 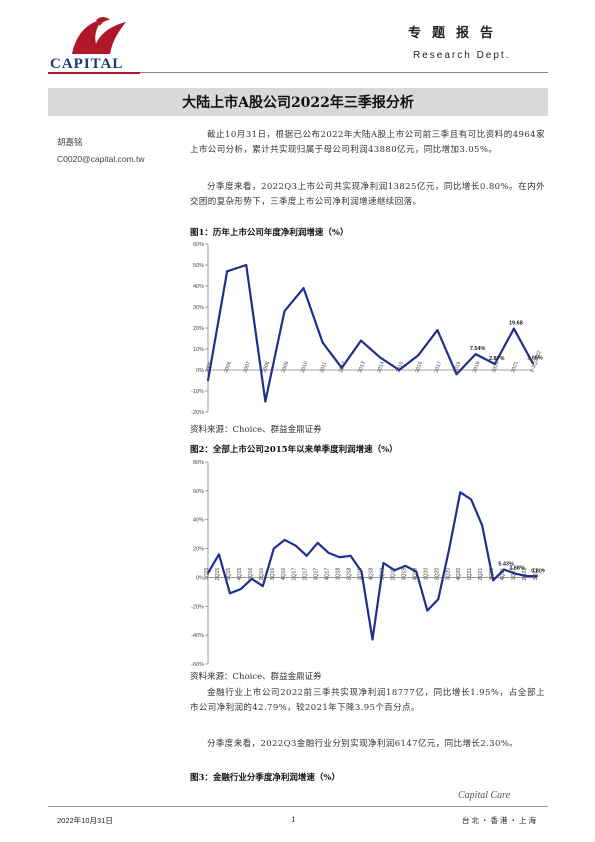 What do you see at coordinates (70, 143) in the screenshot?
I see `author-name: 胡嘉铭` at bounding box center [70, 143].